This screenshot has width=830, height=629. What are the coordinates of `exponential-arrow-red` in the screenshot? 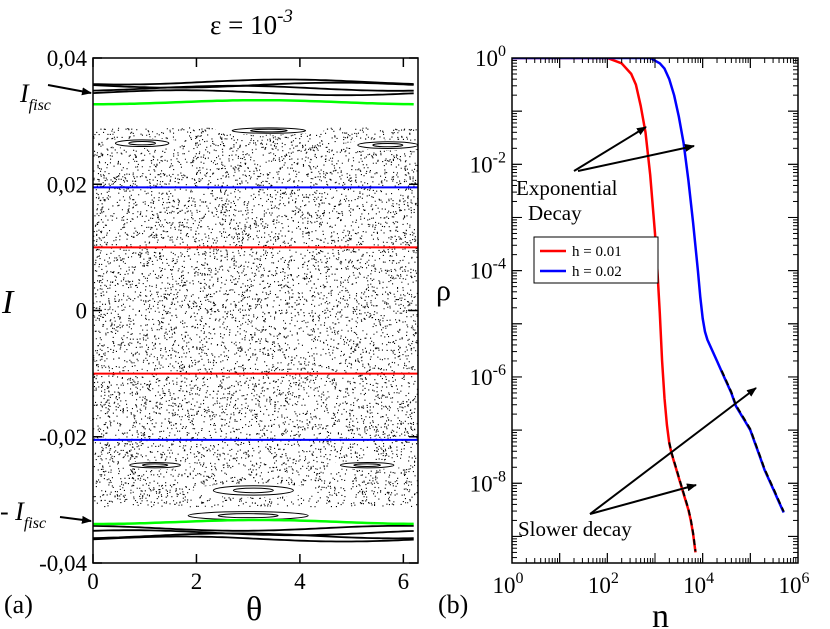 It's located at (610, 149).